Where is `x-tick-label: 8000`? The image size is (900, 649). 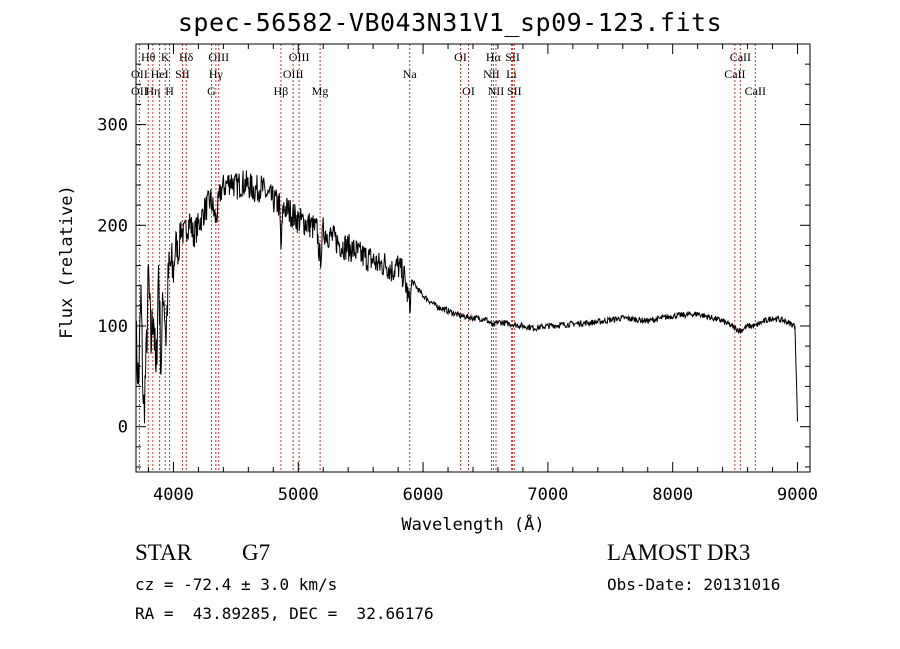 x-tick-label: 8000 is located at coordinates (672, 495).